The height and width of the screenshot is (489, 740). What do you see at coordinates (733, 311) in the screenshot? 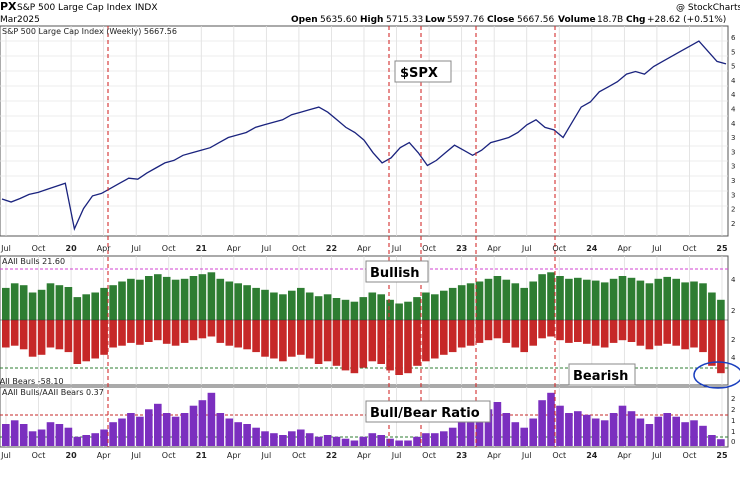
I see `sentiment-y-tick: 2` at bounding box center [733, 311].